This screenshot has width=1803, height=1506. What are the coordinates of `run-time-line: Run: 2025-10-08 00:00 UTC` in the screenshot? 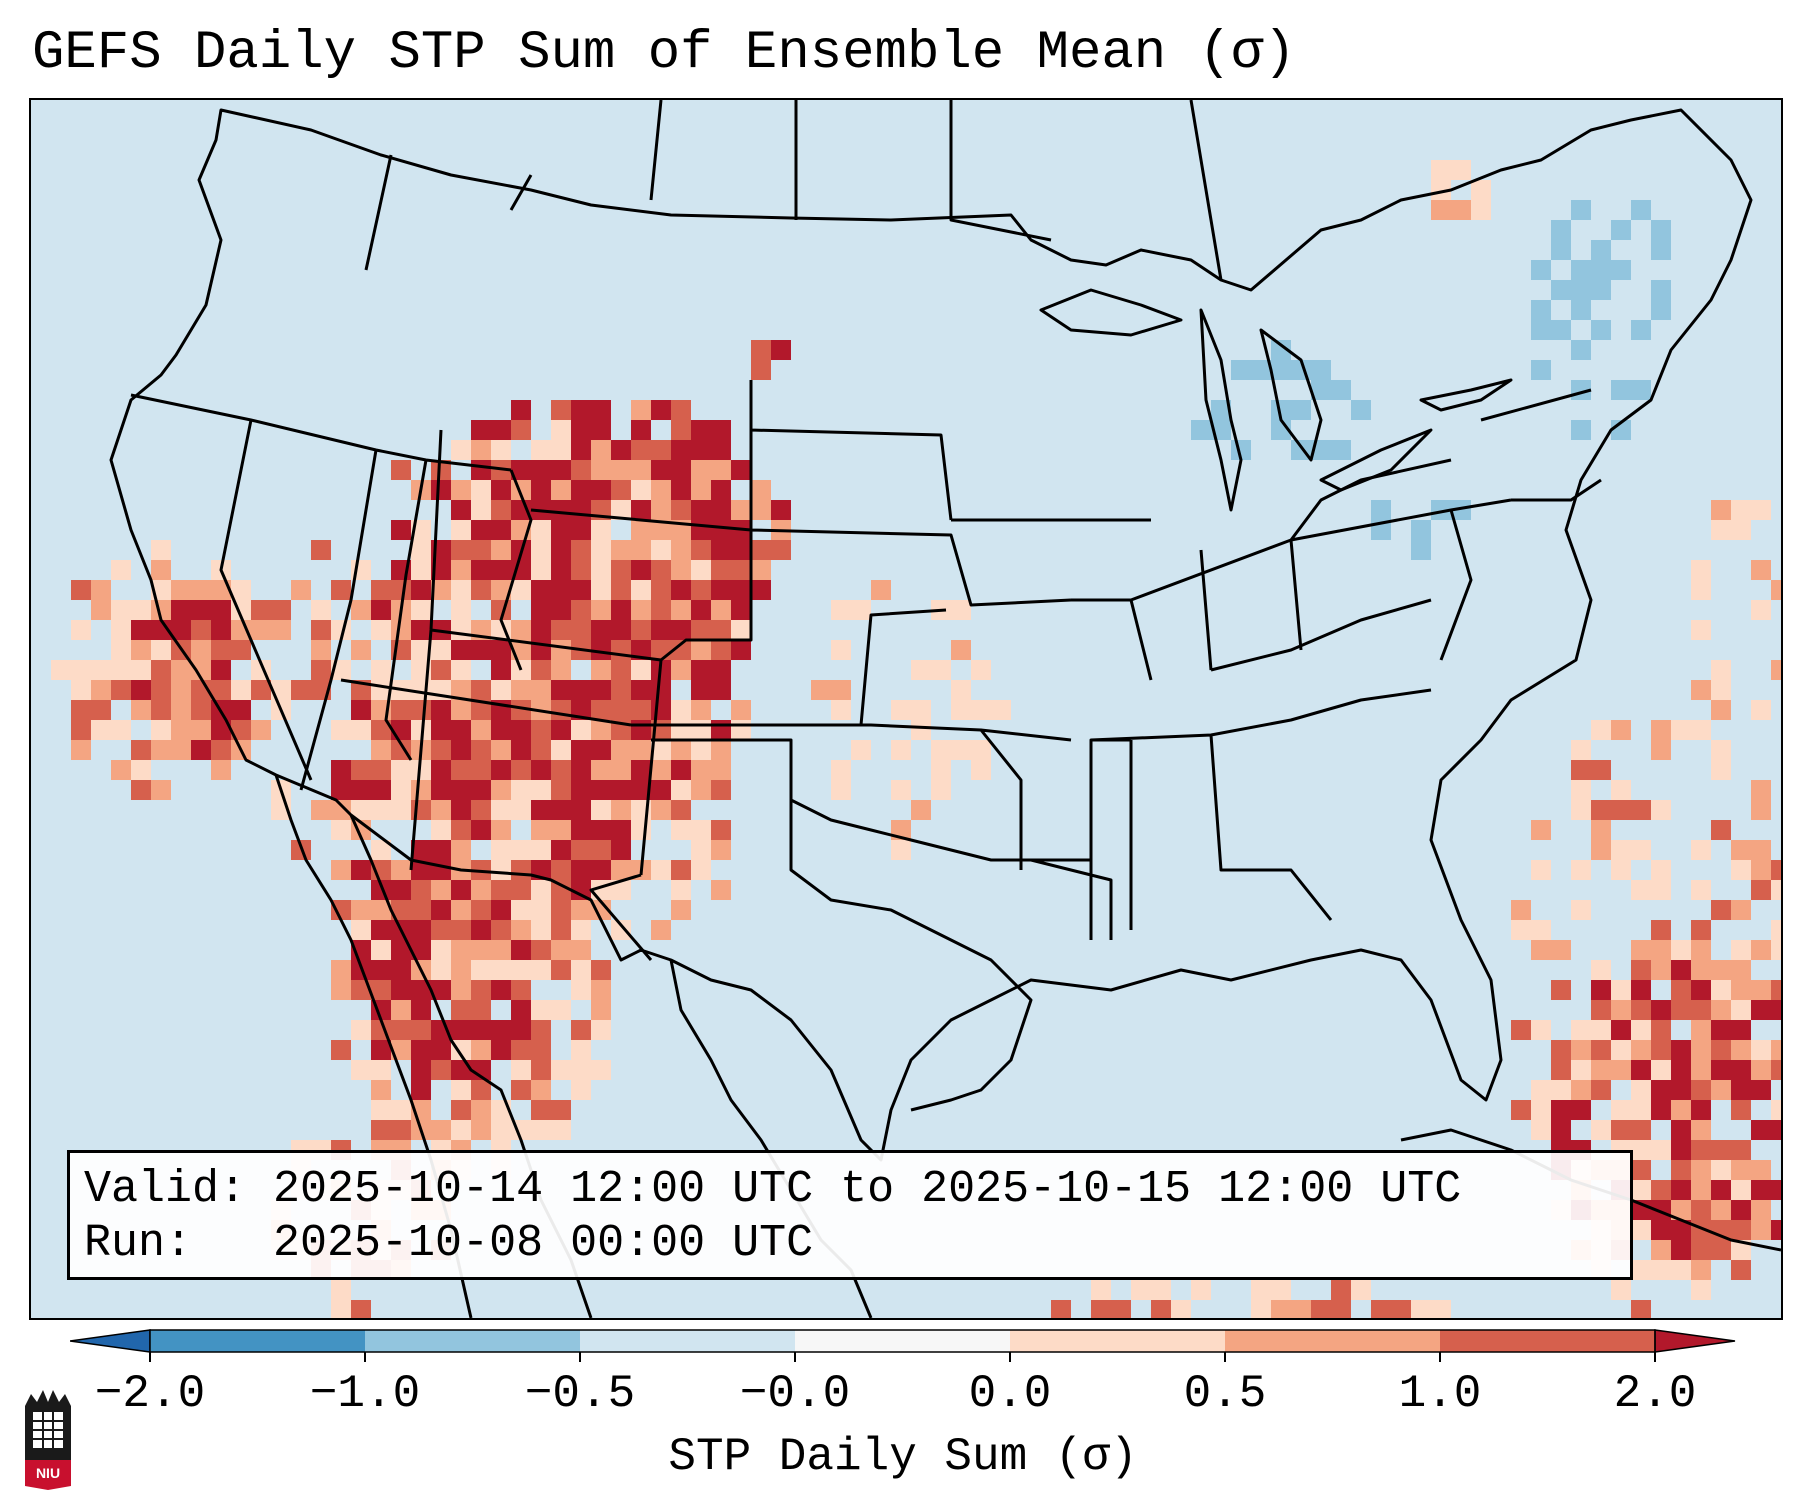 It's located at (449, 1243).